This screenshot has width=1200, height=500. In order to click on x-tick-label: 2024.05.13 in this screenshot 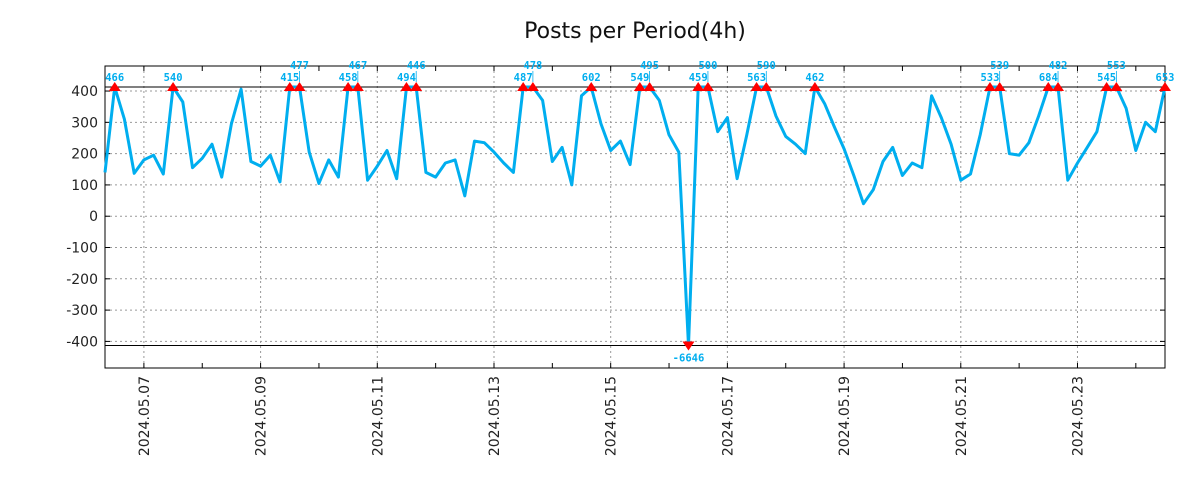, I will do `click(495, 416)`.